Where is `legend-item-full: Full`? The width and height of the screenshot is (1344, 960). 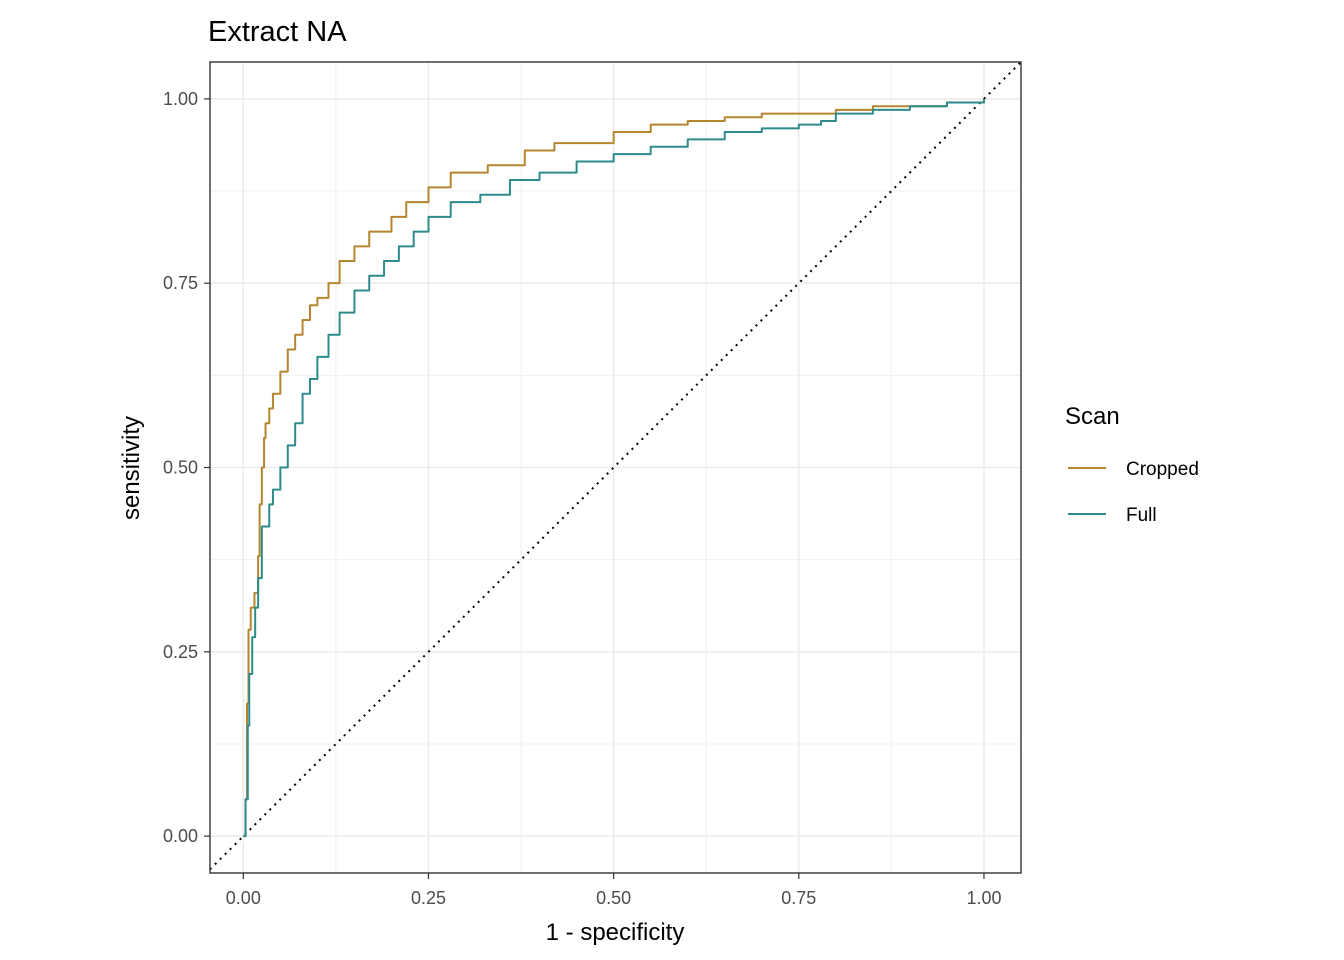
legend-item-full: Full is located at coordinates (1112, 515).